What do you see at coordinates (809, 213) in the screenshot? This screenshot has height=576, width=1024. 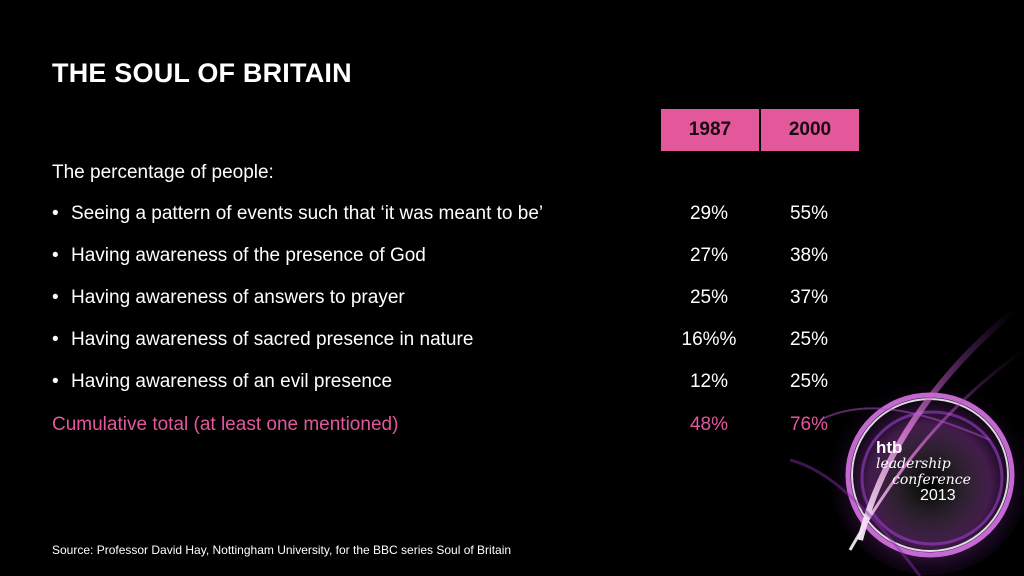 I see `value-2000: 55%` at bounding box center [809, 213].